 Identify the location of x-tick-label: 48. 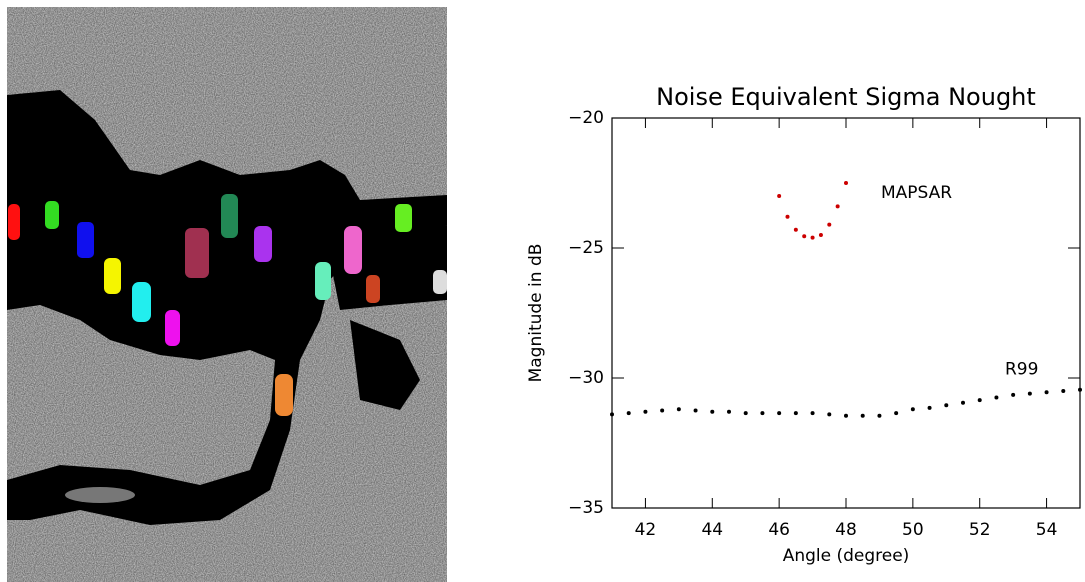
(846, 530).